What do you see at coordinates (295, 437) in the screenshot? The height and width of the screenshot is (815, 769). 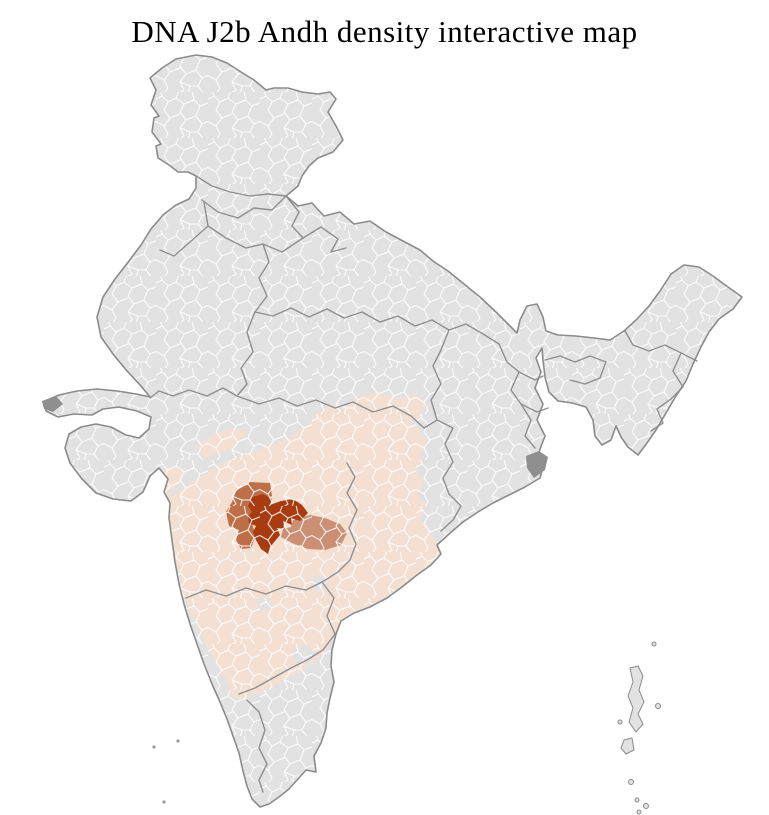 I see `marsh-patches` at bounding box center [295, 437].